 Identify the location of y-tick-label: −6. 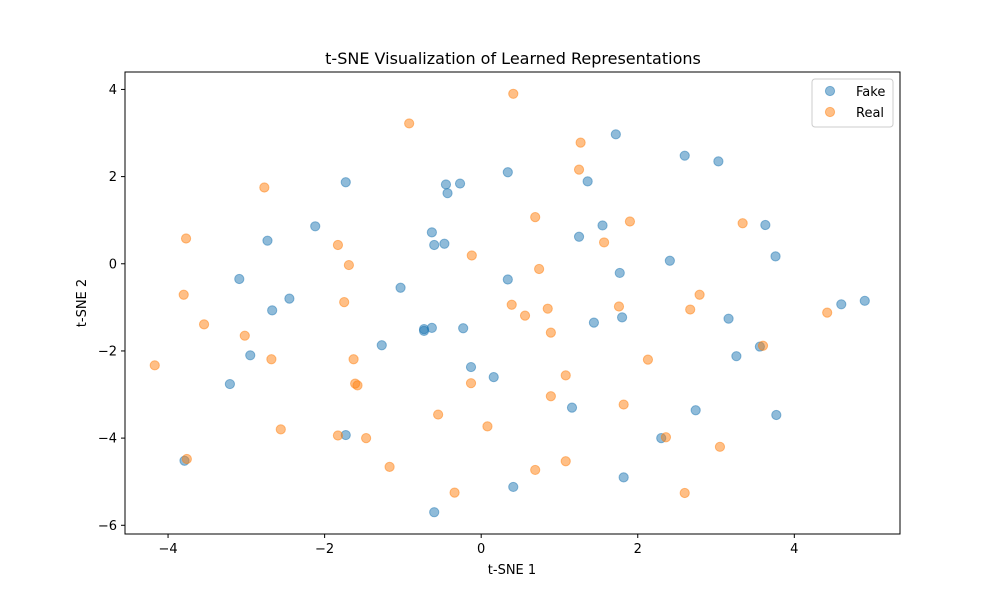
(107, 526).